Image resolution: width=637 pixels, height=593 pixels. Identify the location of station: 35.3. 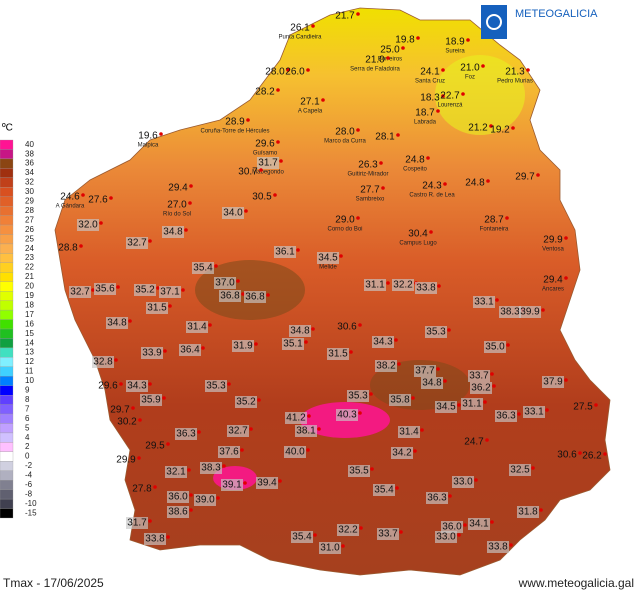
(438, 332).